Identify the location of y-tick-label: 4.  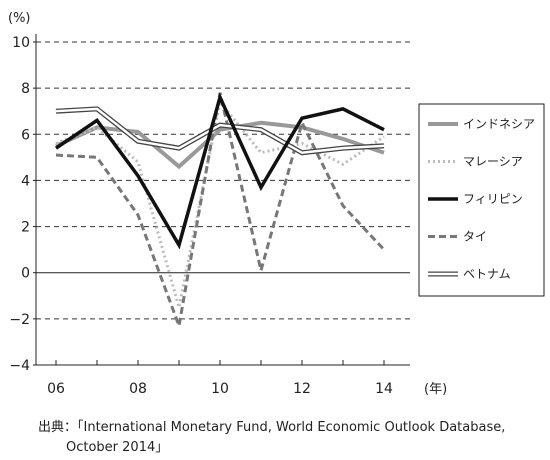
(25, 181).